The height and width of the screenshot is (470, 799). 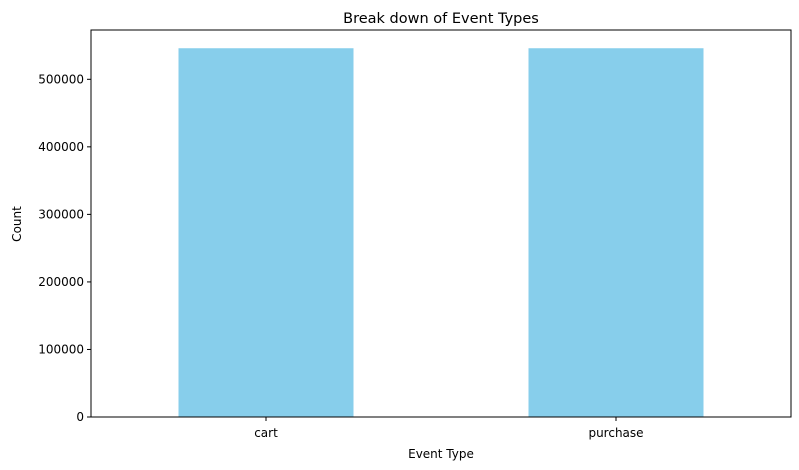 What do you see at coordinates (266, 433) in the screenshot?
I see `x-tick-label: cart` at bounding box center [266, 433].